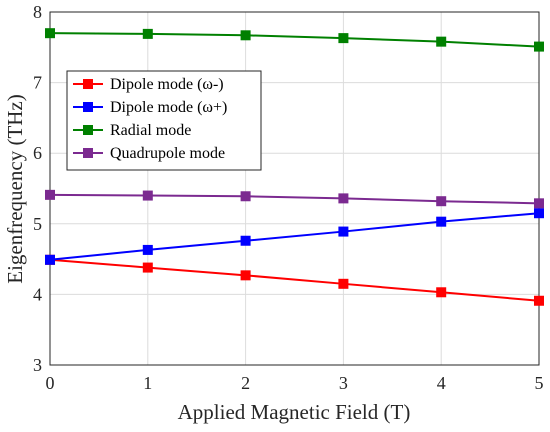 This screenshot has height=432, width=550. I want to click on legend-item: Dipole mode (ω+), so click(150, 107).